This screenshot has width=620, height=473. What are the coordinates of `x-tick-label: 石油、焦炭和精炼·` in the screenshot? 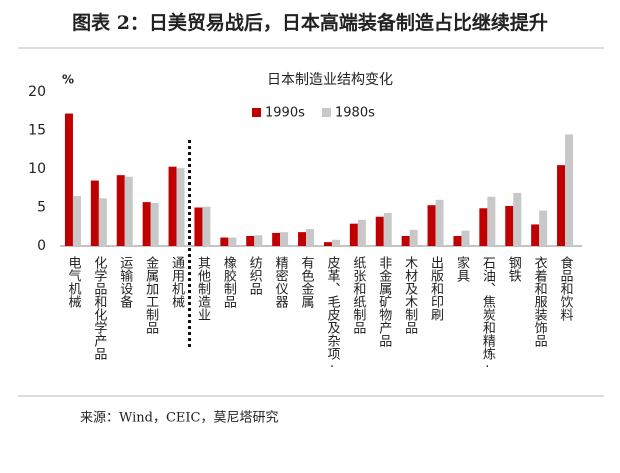 It's located at (488, 315).